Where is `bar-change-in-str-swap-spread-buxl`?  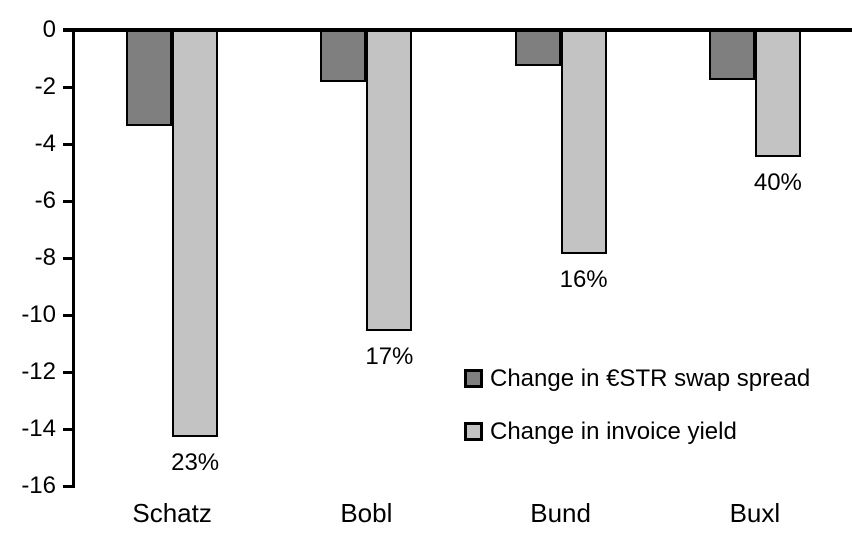 bar-change-in-str-swap-spread-buxl is located at coordinates (731, 55).